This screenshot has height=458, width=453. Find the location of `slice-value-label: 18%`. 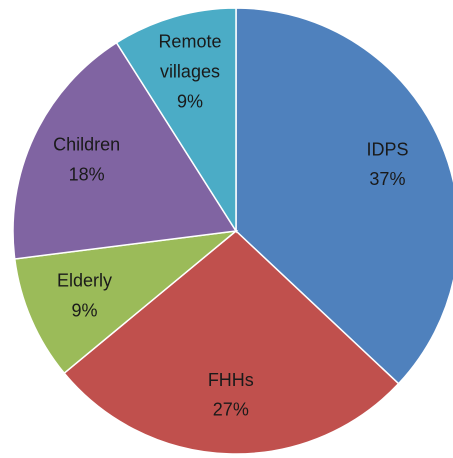

slice-value-label: 18% is located at coordinates (87, 174).